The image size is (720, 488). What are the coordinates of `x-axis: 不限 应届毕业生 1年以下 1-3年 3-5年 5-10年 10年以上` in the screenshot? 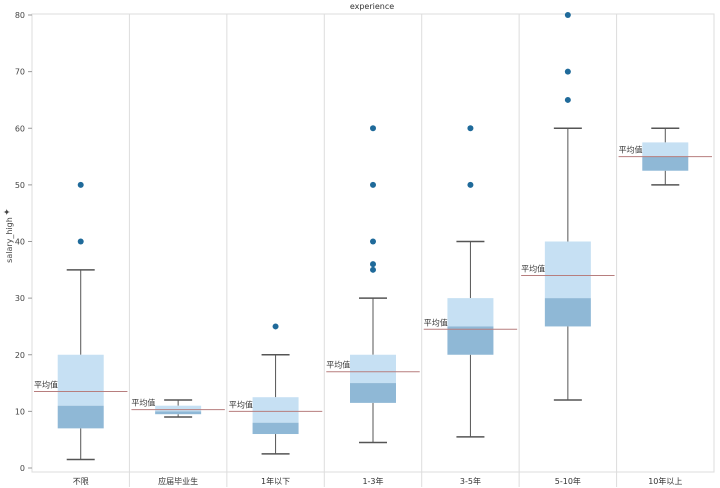 It's located at (378, 481).